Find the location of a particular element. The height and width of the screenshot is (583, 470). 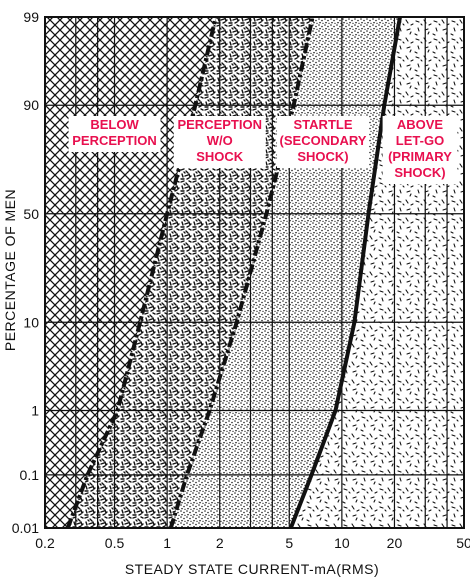

region-label-line: STARTLE is located at coordinates (323, 124).